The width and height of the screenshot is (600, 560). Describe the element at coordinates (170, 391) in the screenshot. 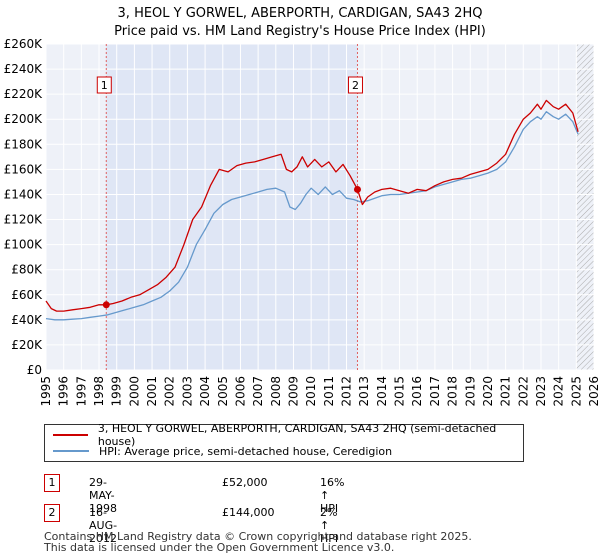

I see `x-tick-label: 2002` at that location.